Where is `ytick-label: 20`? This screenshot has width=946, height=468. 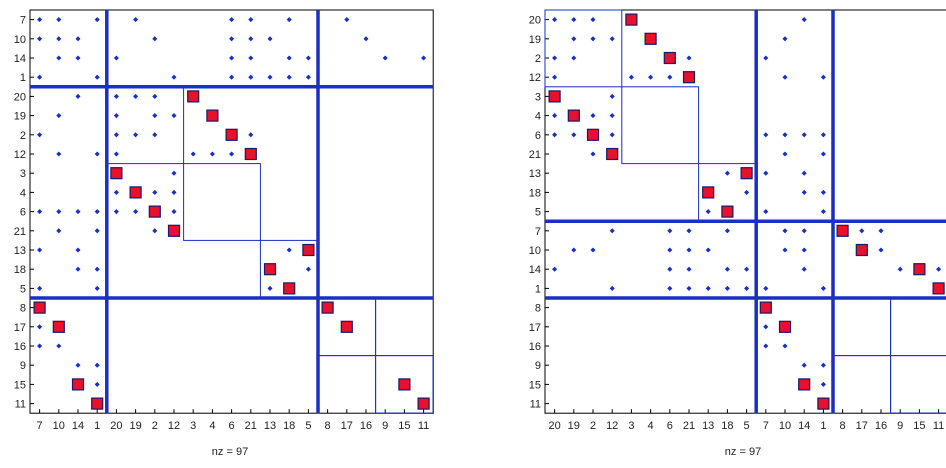 ytick-label: 20 is located at coordinates (535, 21).